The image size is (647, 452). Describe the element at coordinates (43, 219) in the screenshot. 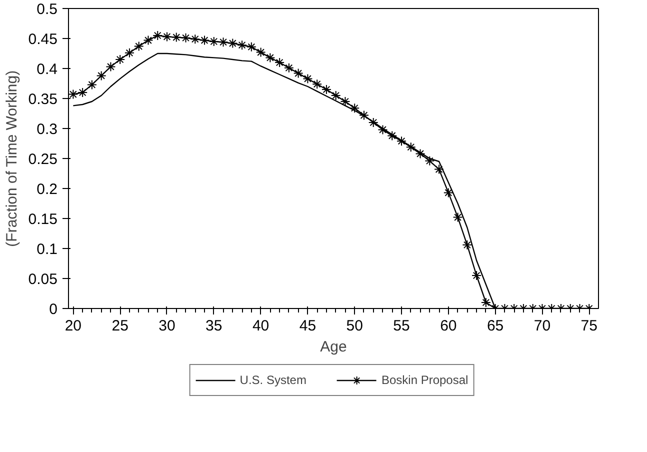

I see `y-tick-label: 0.15` at that location.